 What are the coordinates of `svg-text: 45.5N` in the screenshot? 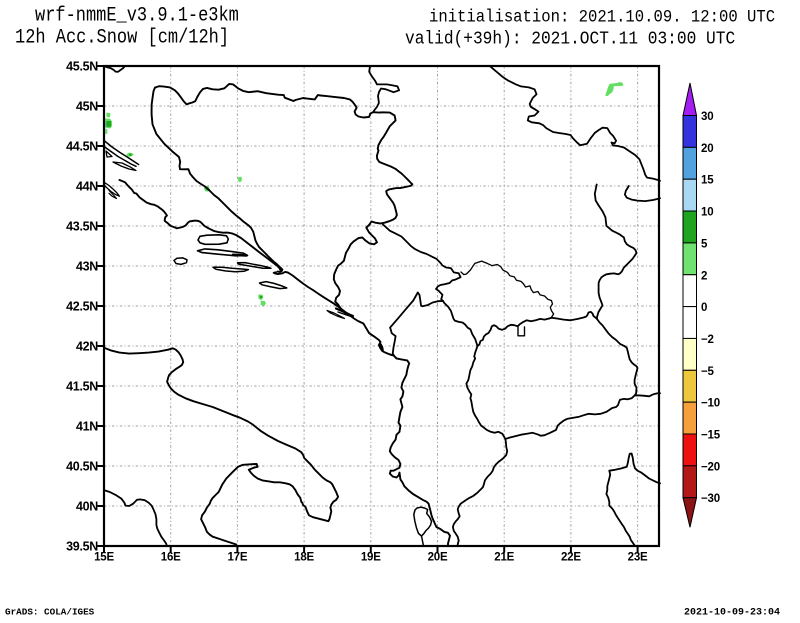 It's located at (82, 67).